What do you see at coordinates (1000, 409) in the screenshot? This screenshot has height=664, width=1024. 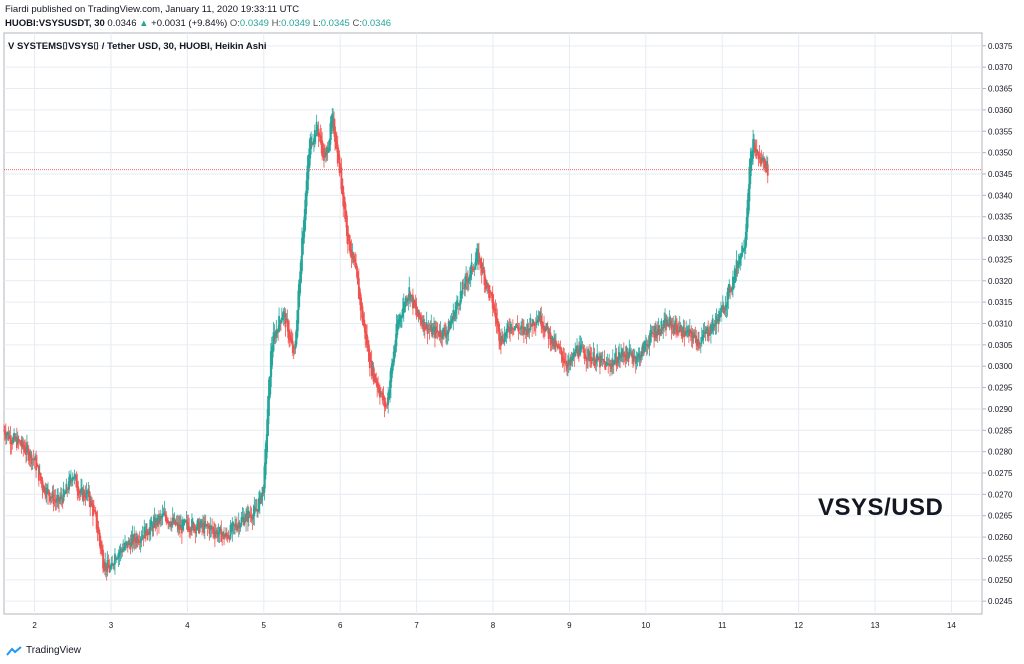 I see `y-tick-label: 0.0290` at bounding box center [1000, 409].